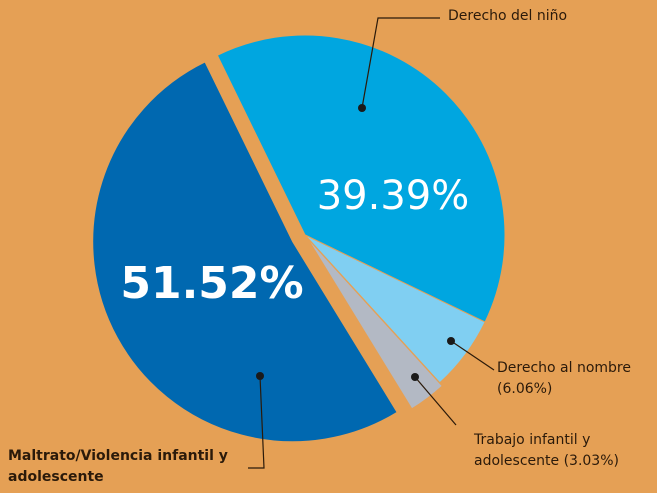 The height and width of the screenshot is (493, 657). Describe the element at coordinates (532, 450) in the screenshot. I see `category-label: Trabajo infantil y adolescente` at that location.